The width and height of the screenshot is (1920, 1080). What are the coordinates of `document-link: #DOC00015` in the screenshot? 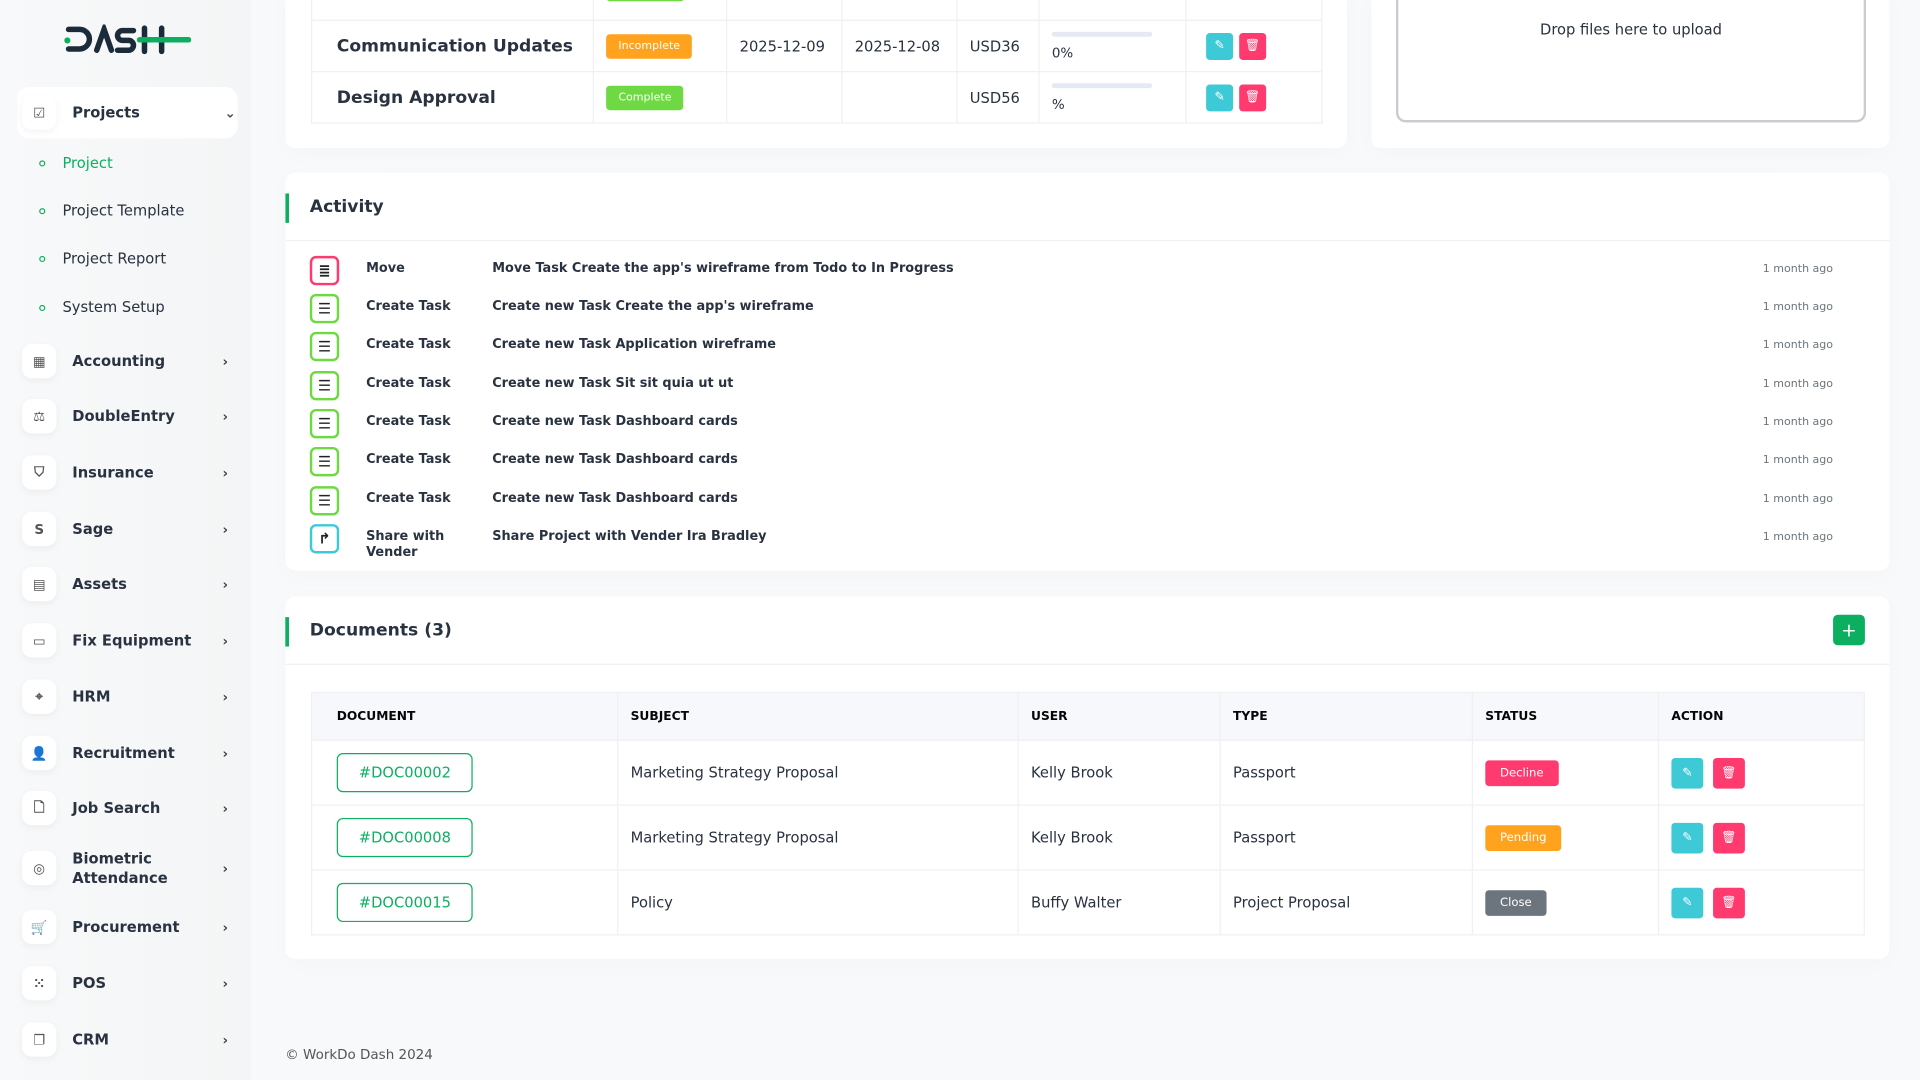 It's located at (405, 902).